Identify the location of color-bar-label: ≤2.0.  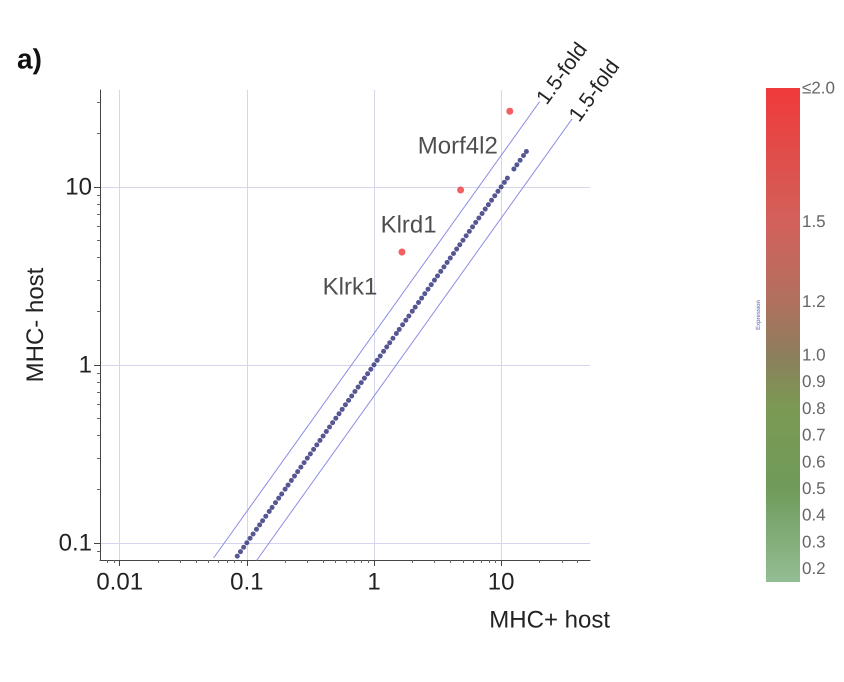
(818, 88).